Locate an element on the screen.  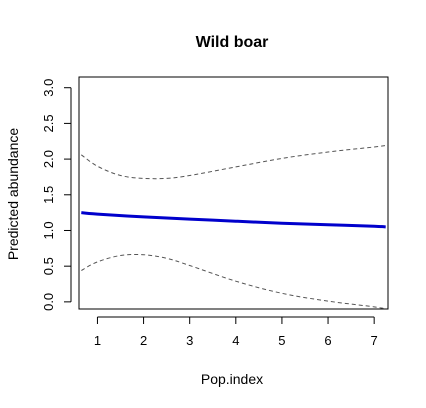
x-tick-label: 1 is located at coordinates (97, 340).